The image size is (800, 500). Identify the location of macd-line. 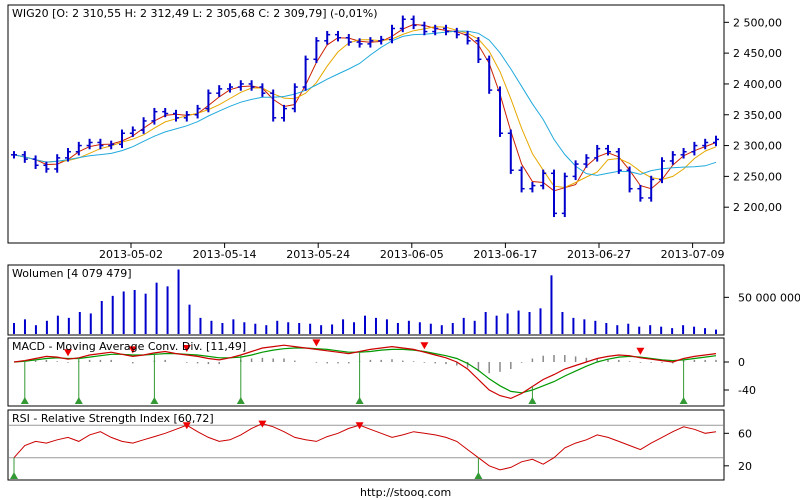
(365, 372).